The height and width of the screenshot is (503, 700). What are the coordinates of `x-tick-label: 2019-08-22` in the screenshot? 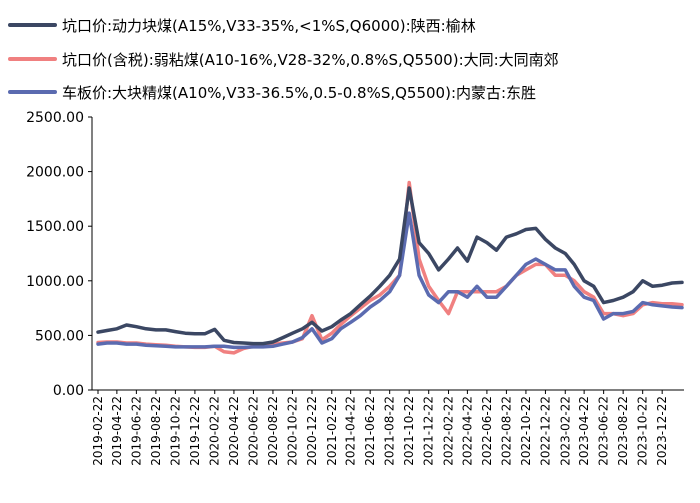 It's located at (156, 431).